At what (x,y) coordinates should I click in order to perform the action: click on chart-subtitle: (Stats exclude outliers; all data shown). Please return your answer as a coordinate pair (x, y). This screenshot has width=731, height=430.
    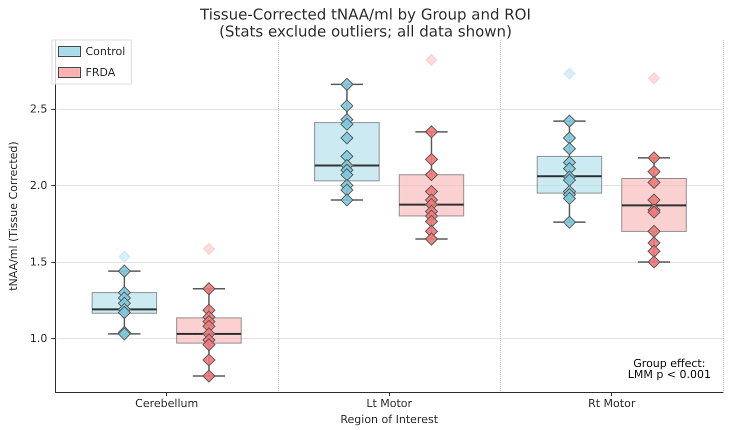
    Looking at the image, I should click on (365, 31).